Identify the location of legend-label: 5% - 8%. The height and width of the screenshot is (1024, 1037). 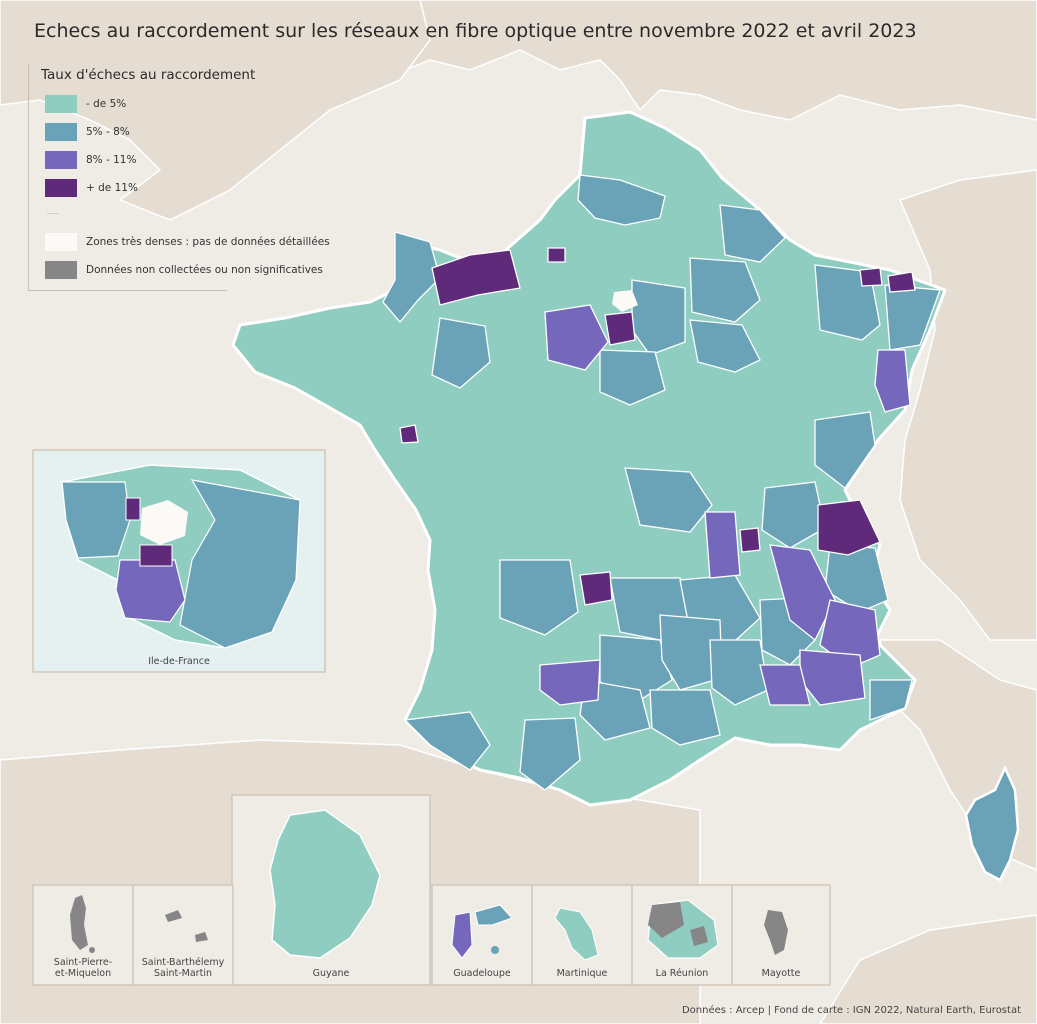
(108, 132).